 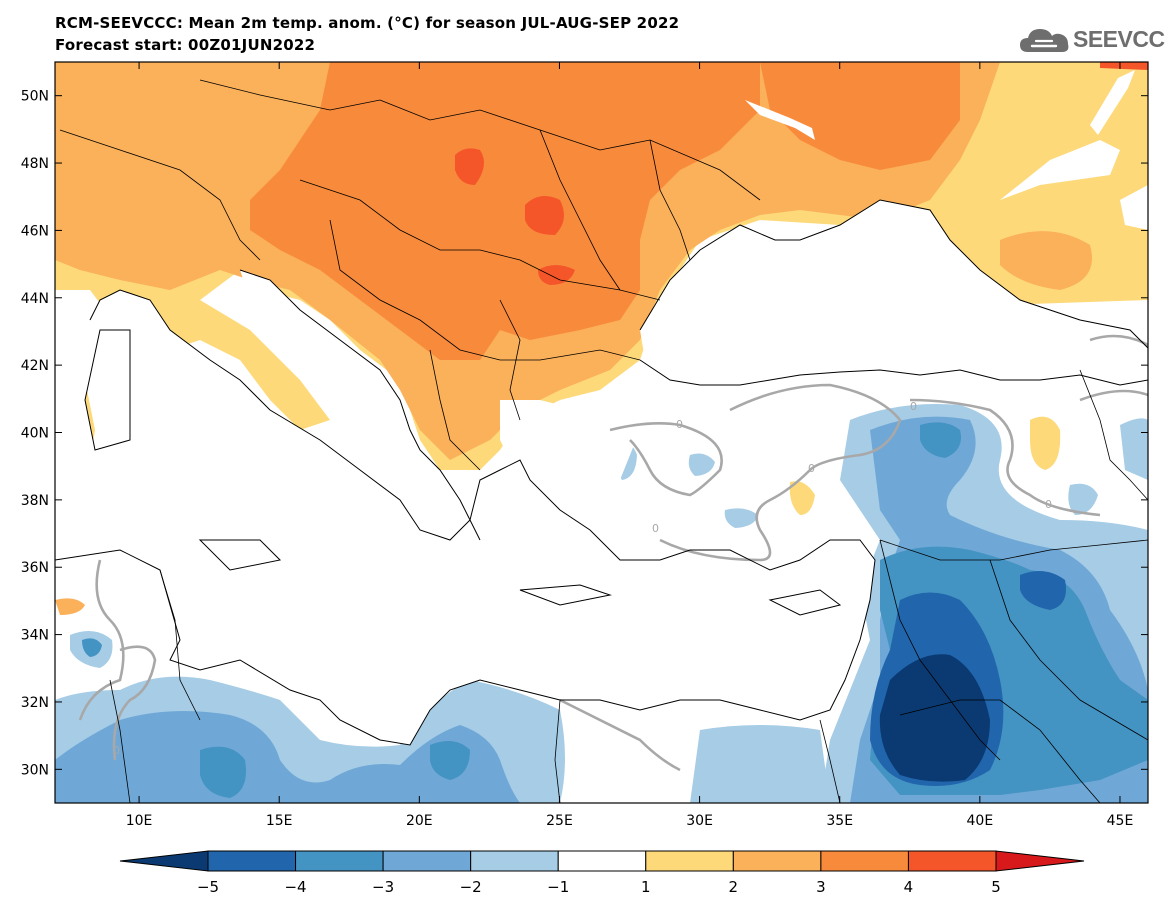 What do you see at coordinates (287, 757) in the screenshot?
I see `cold-field-2-3-africa` at bounding box center [287, 757].